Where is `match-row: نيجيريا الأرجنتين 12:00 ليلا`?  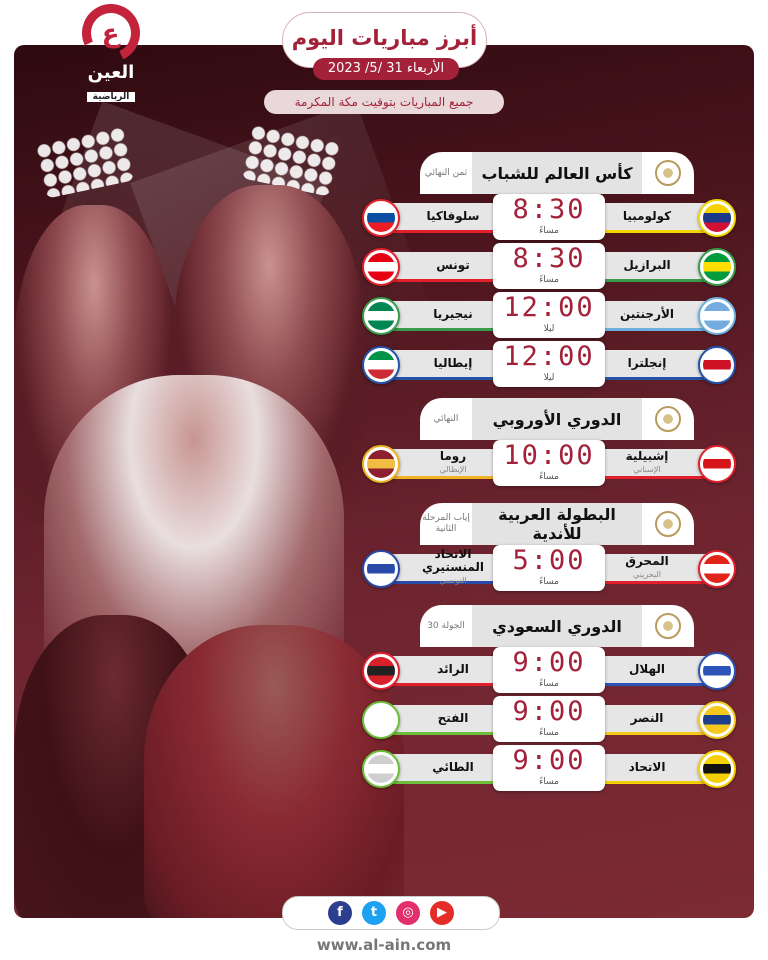
match-row: نيجيريا الأرجنتين 12:00 ليلا is located at coordinates (550, 316).